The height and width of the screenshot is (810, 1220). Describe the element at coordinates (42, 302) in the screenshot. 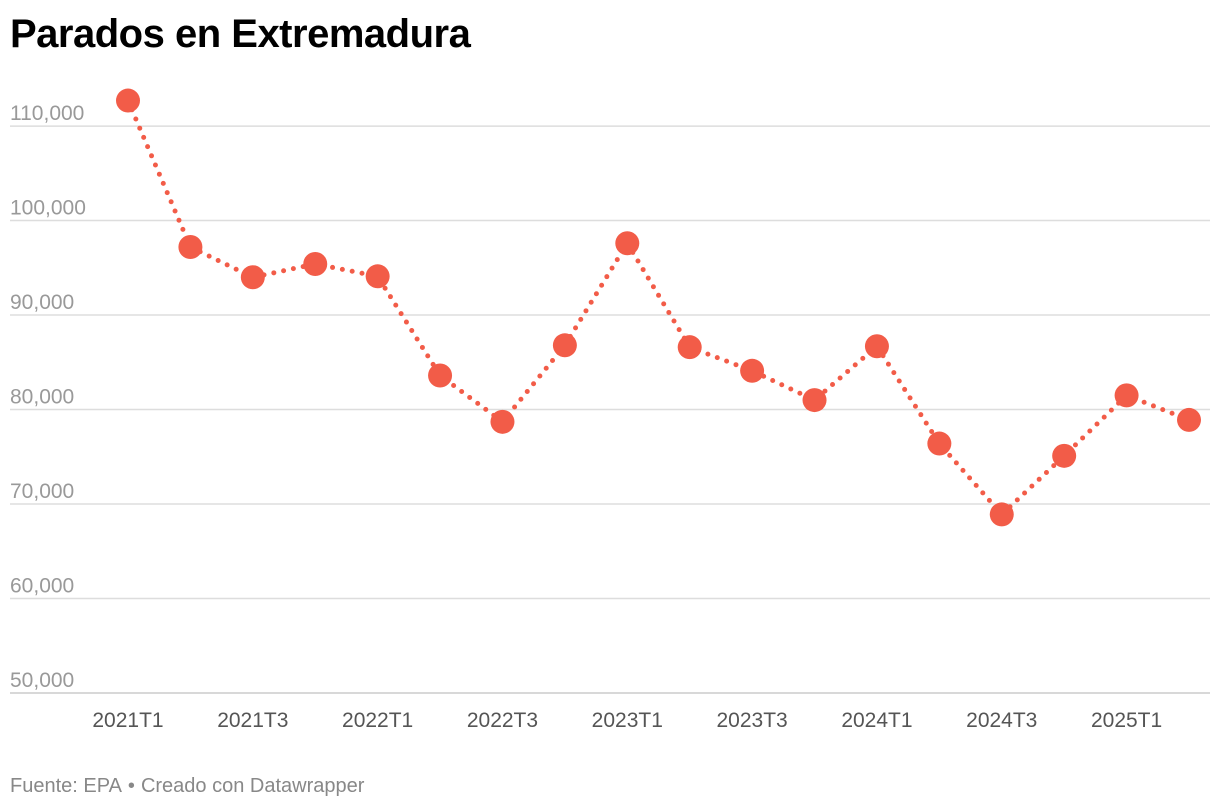

I see `y-tick-label: 90,000` at that location.